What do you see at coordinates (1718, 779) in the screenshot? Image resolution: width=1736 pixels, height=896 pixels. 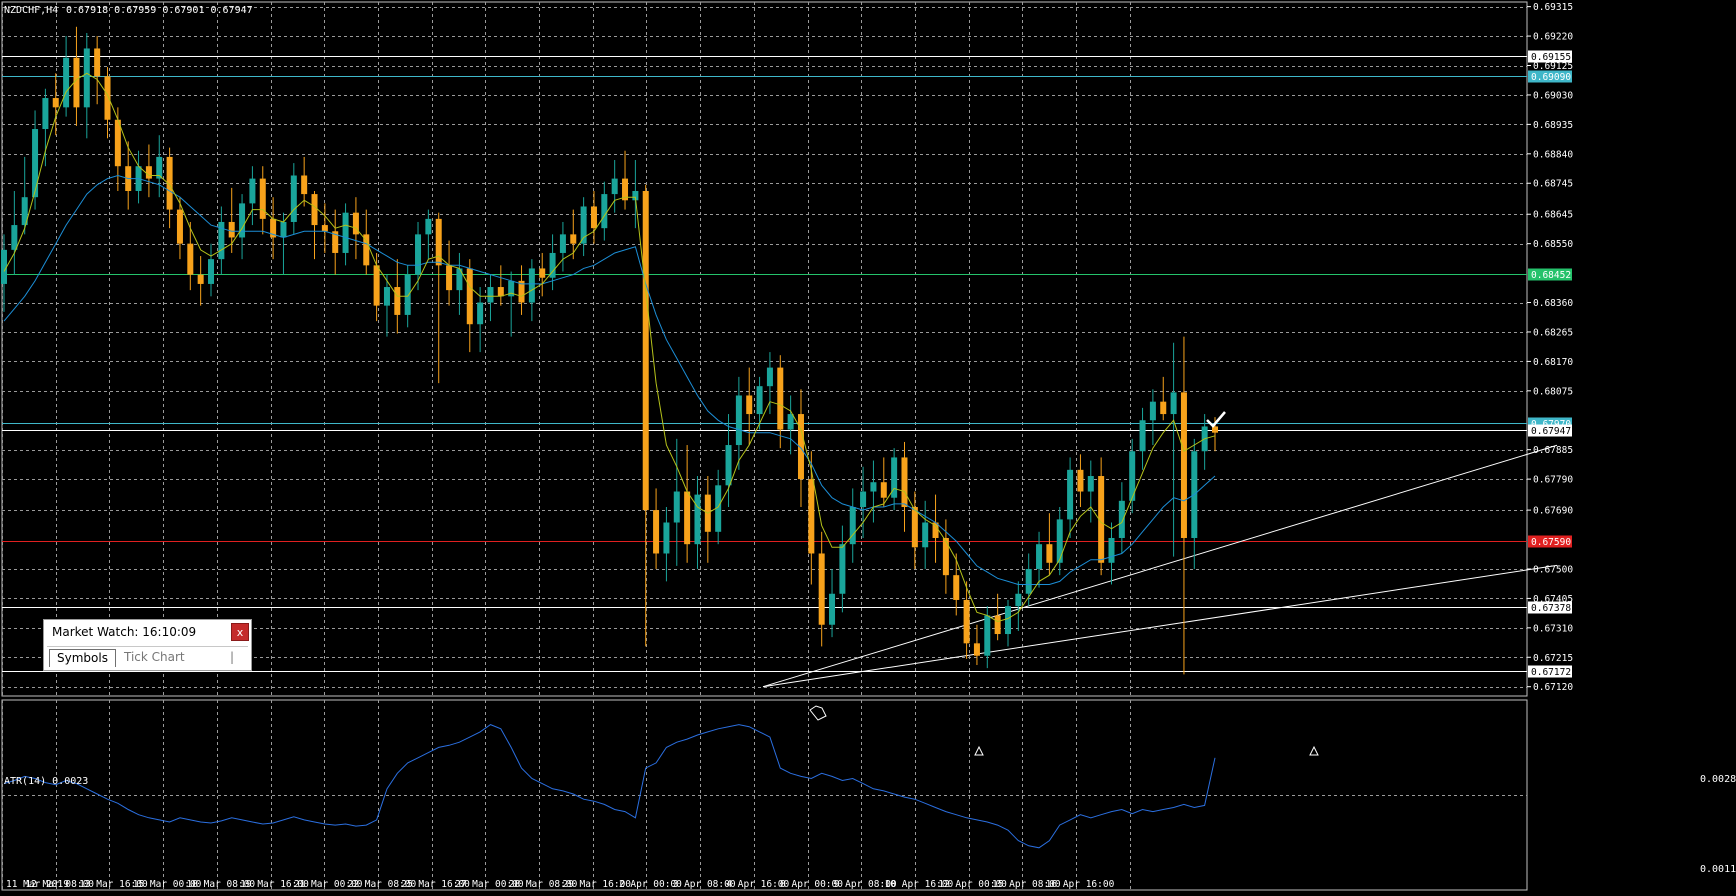 I see `atr-scale-top: 0.0028` at bounding box center [1718, 779].